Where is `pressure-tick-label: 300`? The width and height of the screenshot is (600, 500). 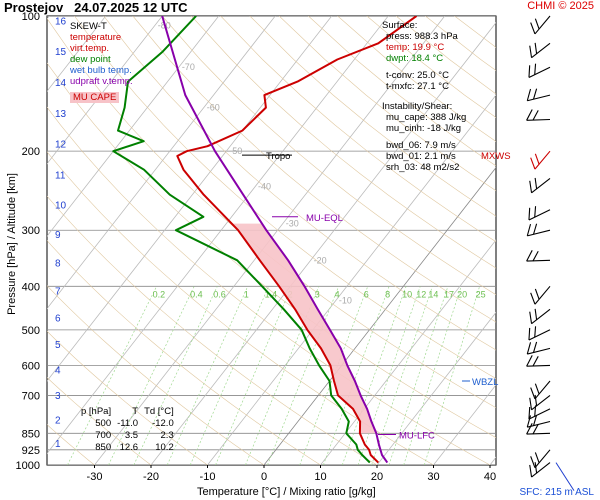
pressure-tick-label: 300 is located at coordinates (31, 231).